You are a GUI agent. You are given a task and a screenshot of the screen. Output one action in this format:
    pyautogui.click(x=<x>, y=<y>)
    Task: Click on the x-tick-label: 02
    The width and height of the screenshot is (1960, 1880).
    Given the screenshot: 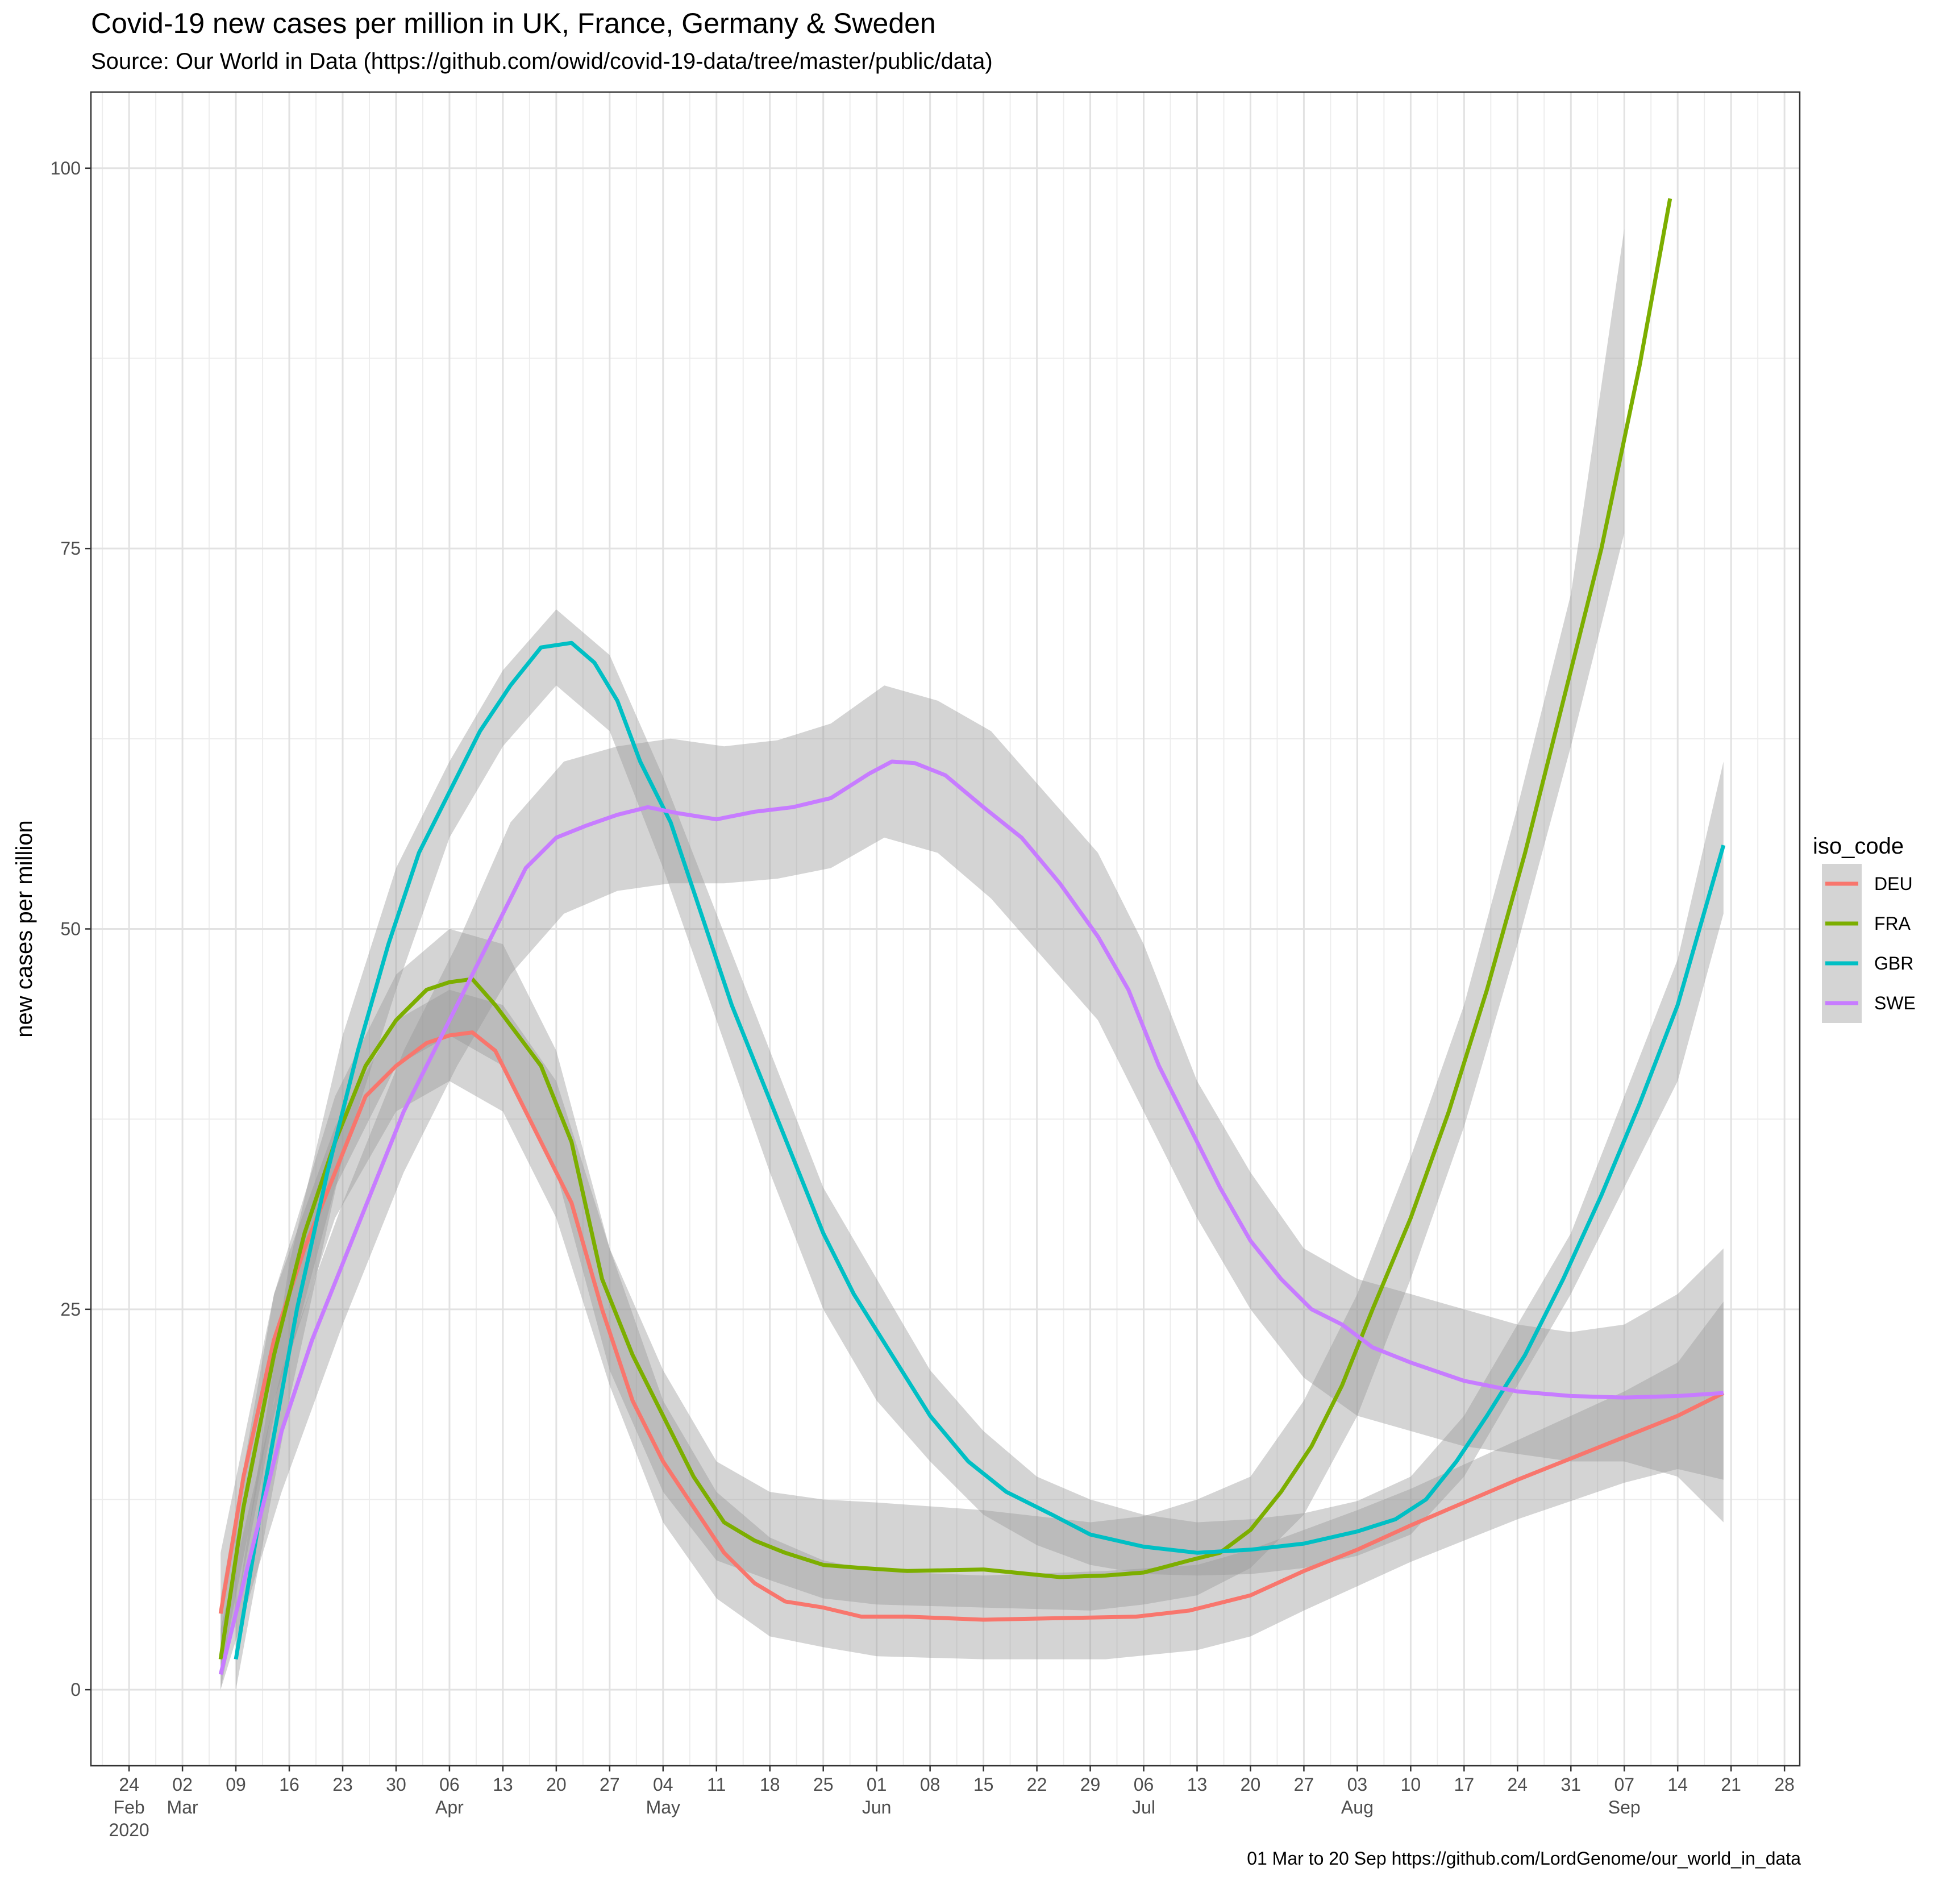 What is the action you would take?
    pyautogui.click(x=183, y=1784)
    